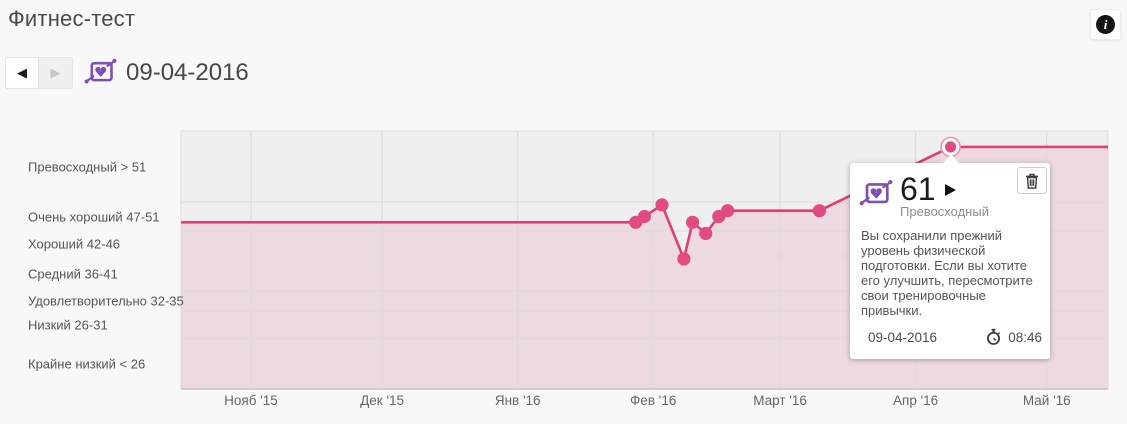 Image resolution: width=1127 pixels, height=424 pixels. I want to click on tooltip-header: 61 Превосходный, so click(950, 191).